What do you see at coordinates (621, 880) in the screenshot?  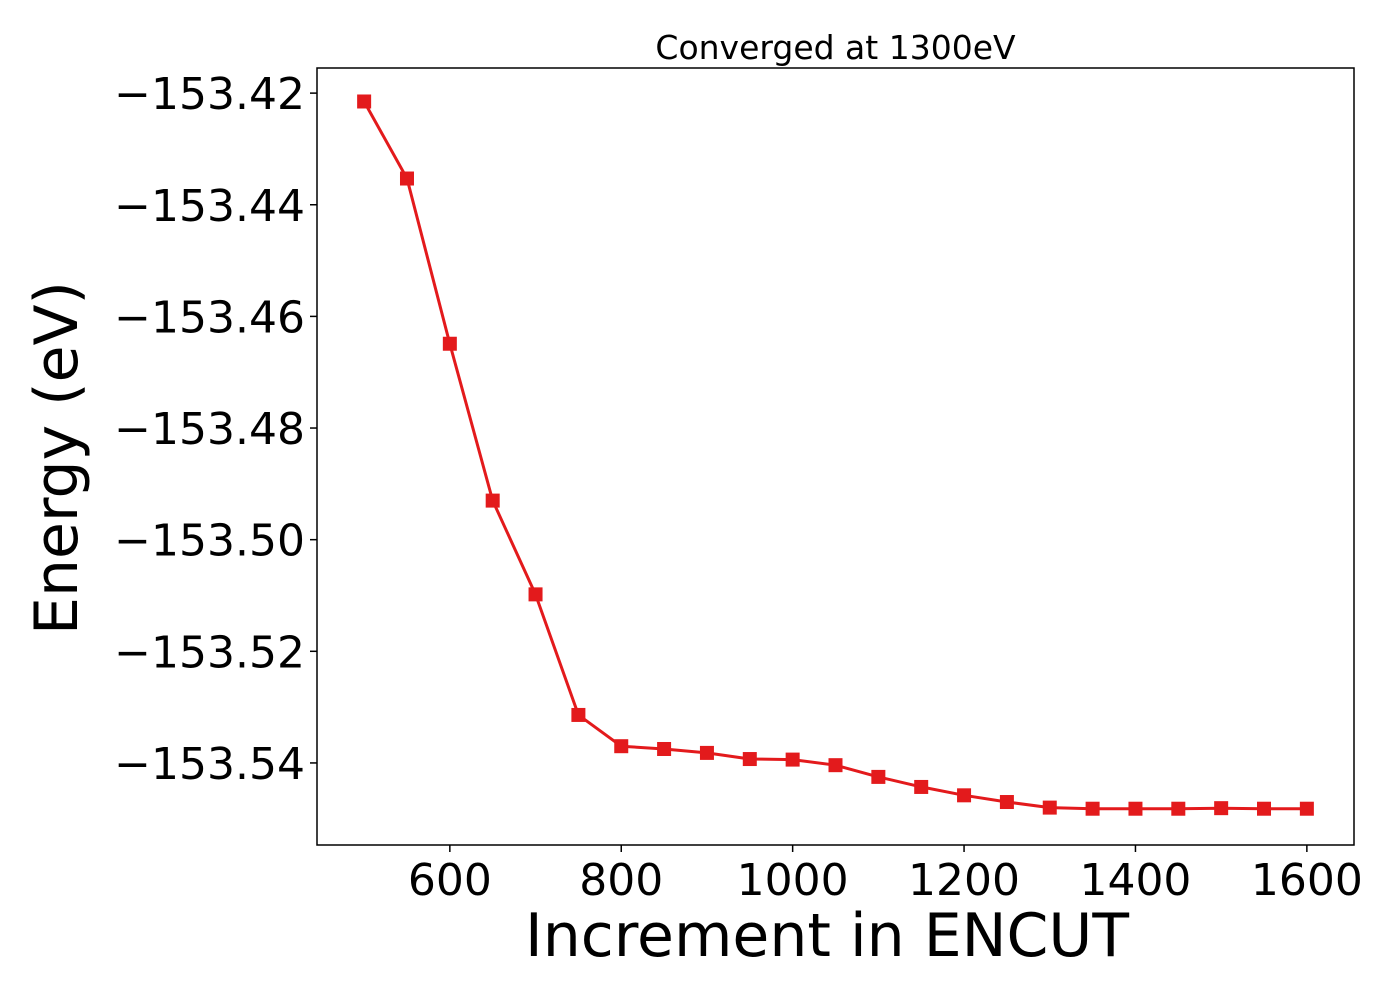 I see `x-tick-label: 800` at bounding box center [621, 880].